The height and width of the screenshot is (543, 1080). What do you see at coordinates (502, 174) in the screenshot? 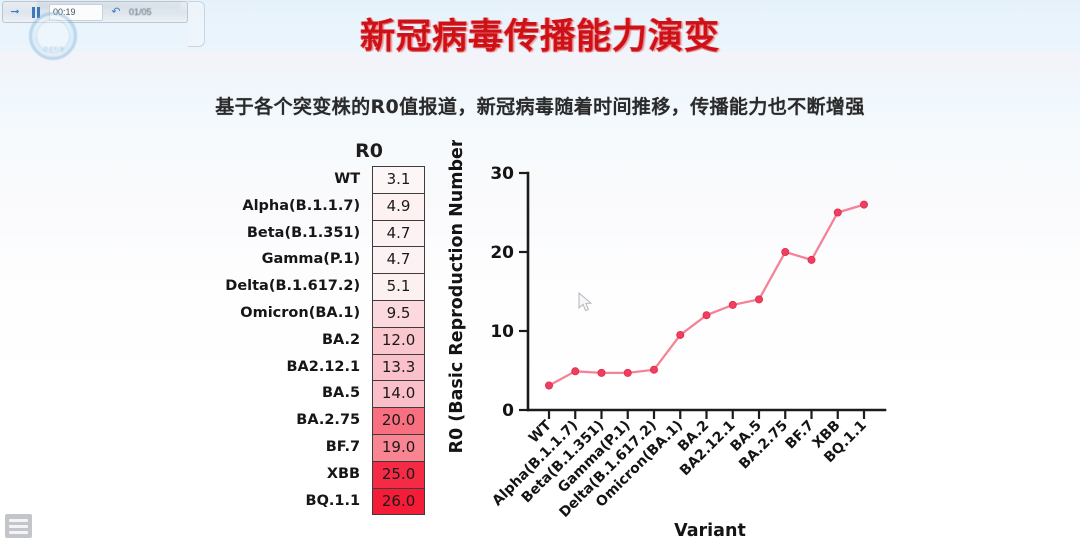
I see `y-tick-label: 30` at bounding box center [502, 174].